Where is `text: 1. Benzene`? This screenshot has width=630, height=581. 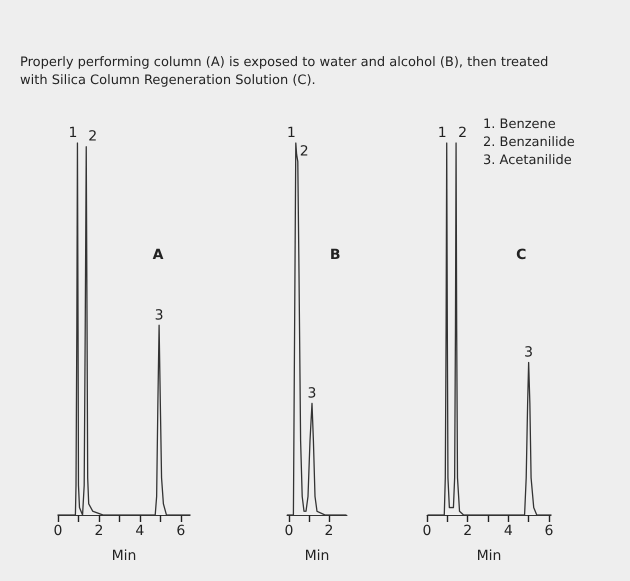 text: 1. Benzene is located at coordinates (520, 125).